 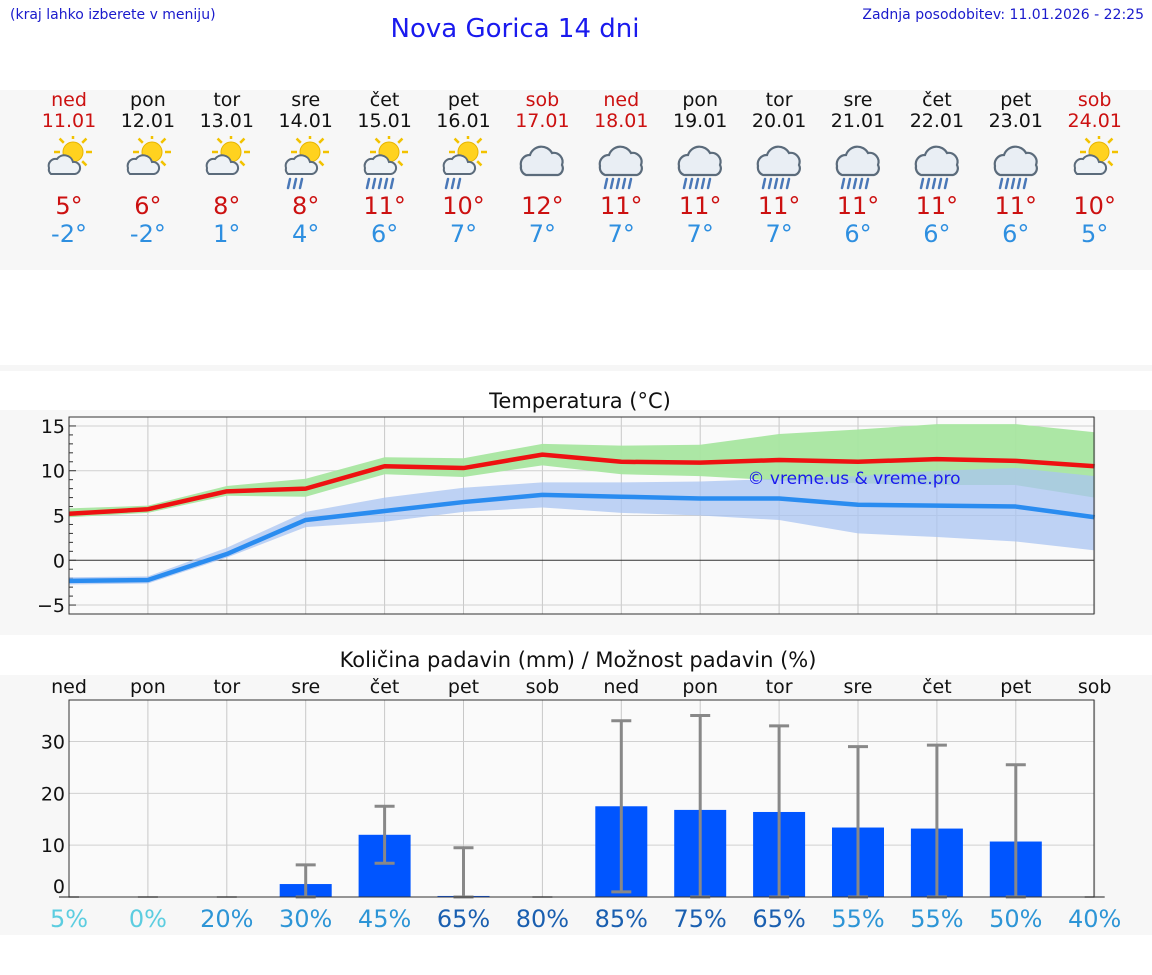 What do you see at coordinates (582, 538) in the screenshot?
I see `min-temp-line` at bounding box center [582, 538].